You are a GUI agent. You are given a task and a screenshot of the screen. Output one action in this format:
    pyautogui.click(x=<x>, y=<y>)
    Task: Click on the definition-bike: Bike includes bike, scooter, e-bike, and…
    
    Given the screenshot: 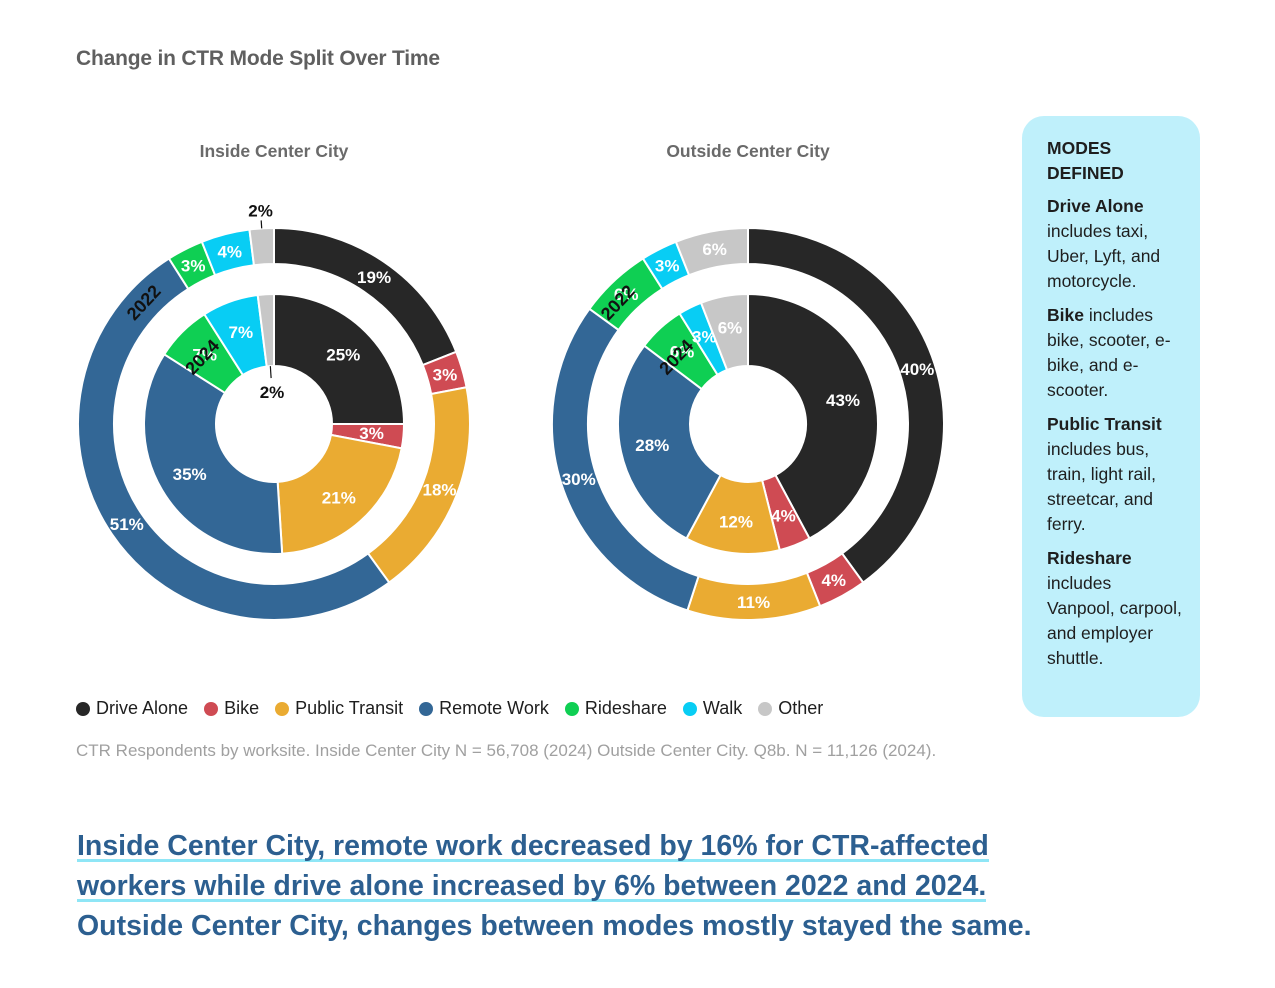 What is the action you would take?
    pyautogui.click(x=1114, y=353)
    